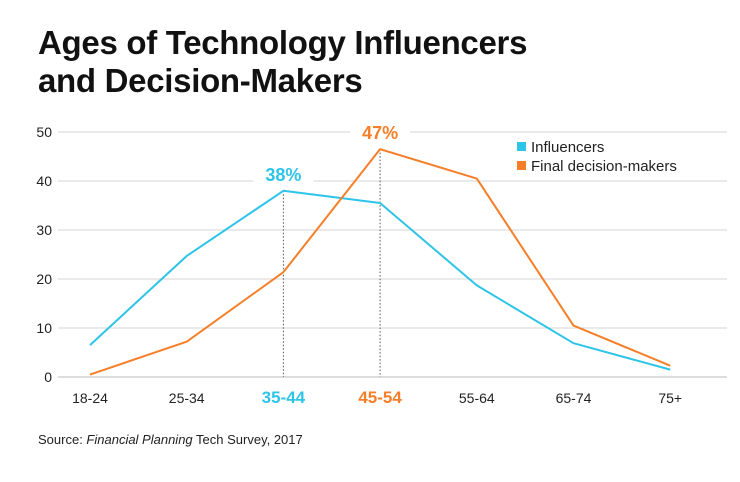  I want to click on source-prefix: Source:, so click(62, 439).